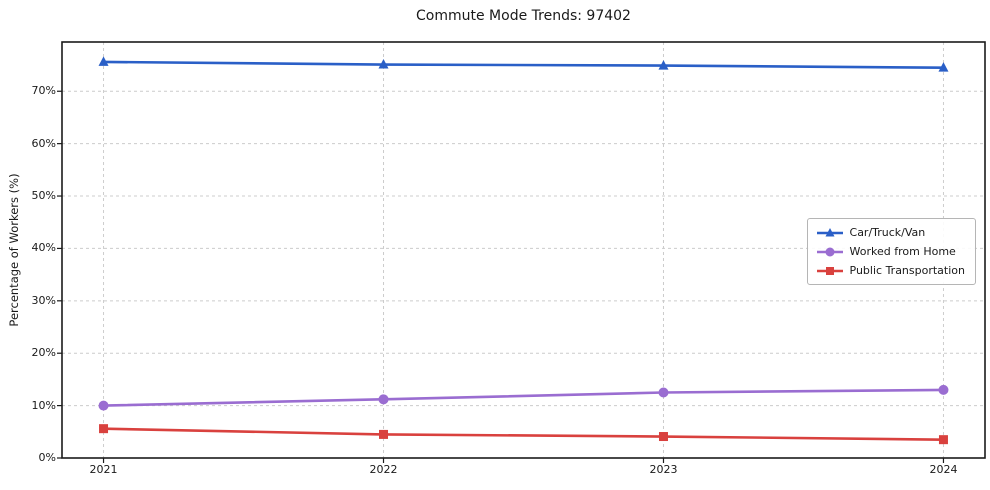  I want to click on y-tick-label: 10%, so click(43, 405).